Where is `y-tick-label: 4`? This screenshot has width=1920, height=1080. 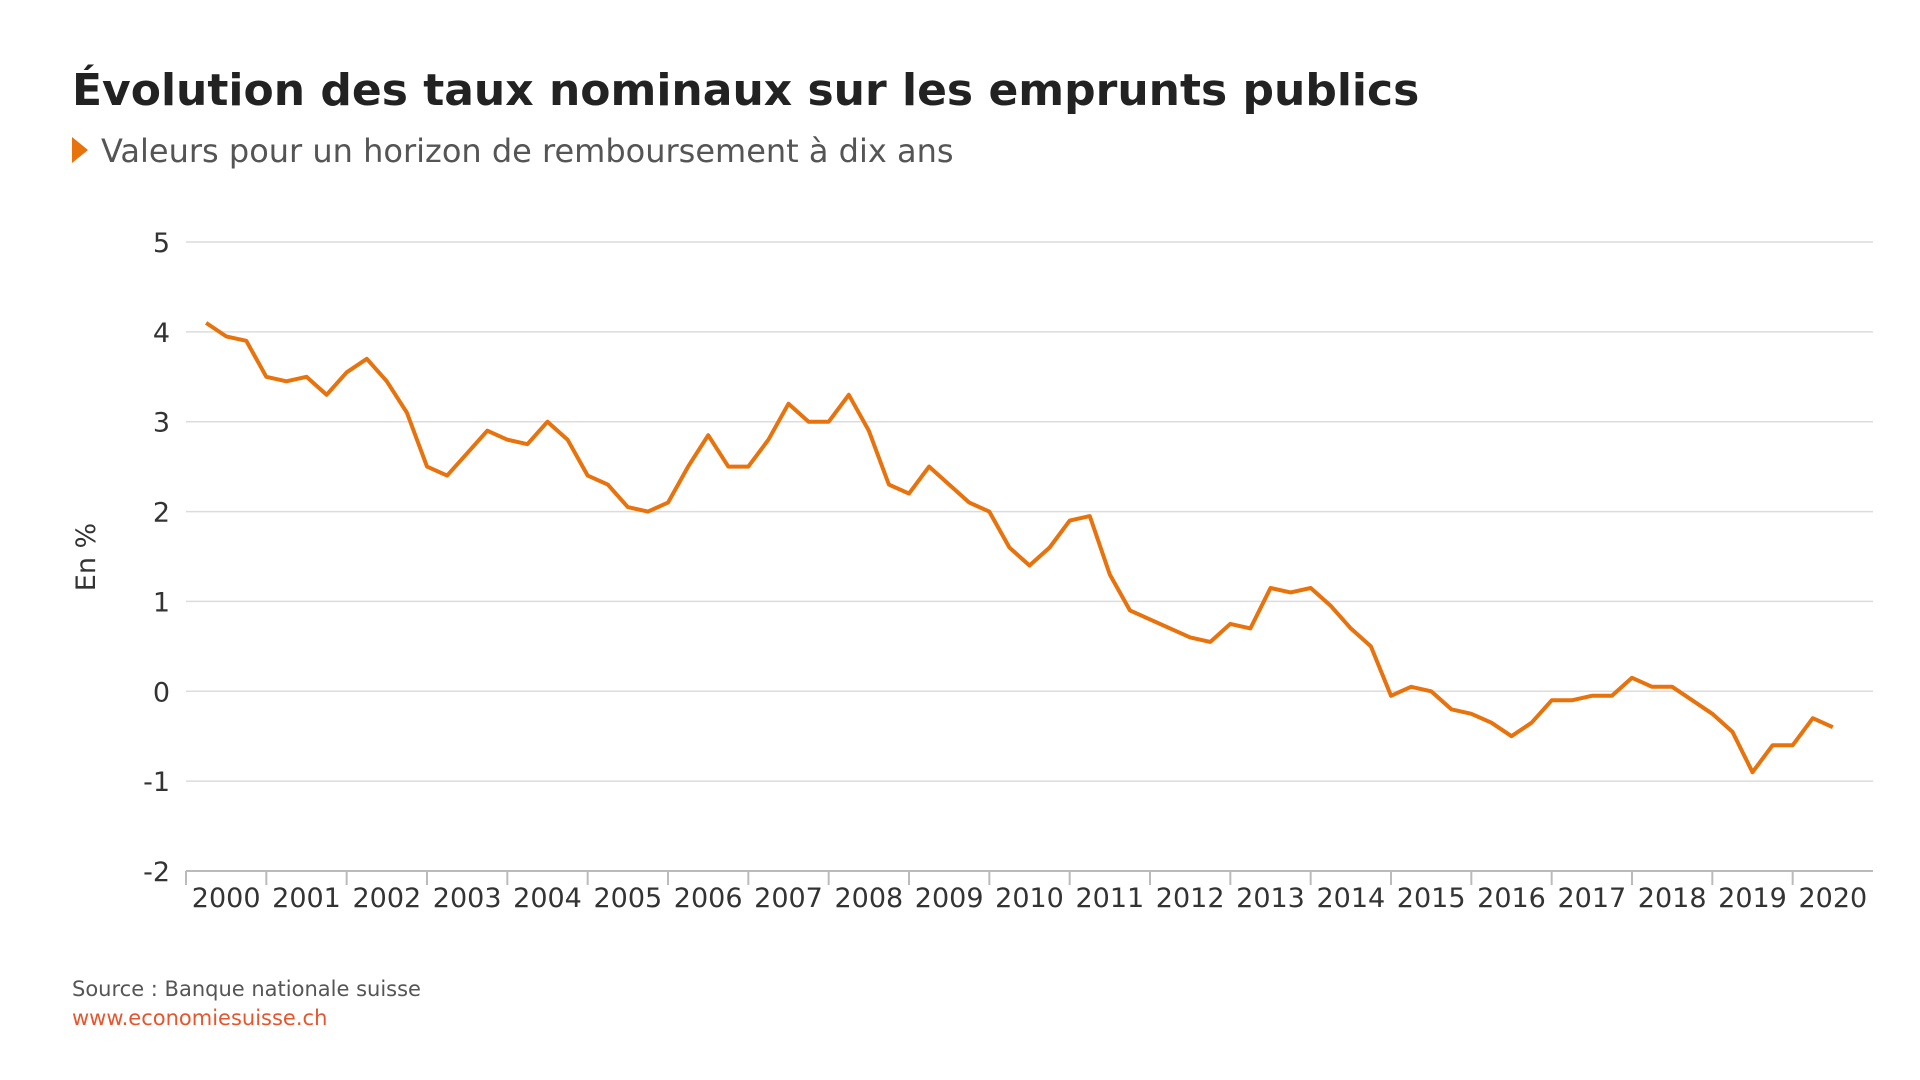
y-tick-label: 4 is located at coordinates (161, 333).